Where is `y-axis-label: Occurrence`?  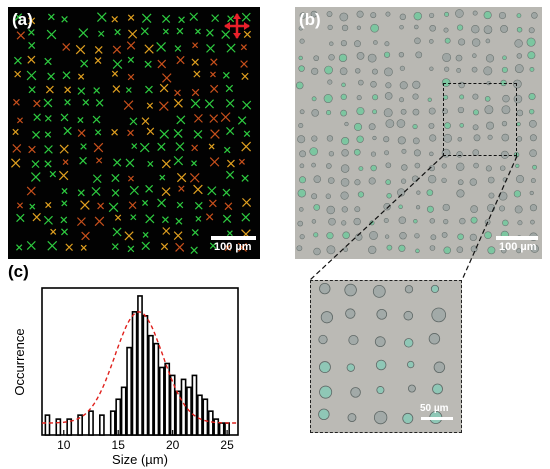
y-axis-label: Occurrence is located at coordinates (19, 361).